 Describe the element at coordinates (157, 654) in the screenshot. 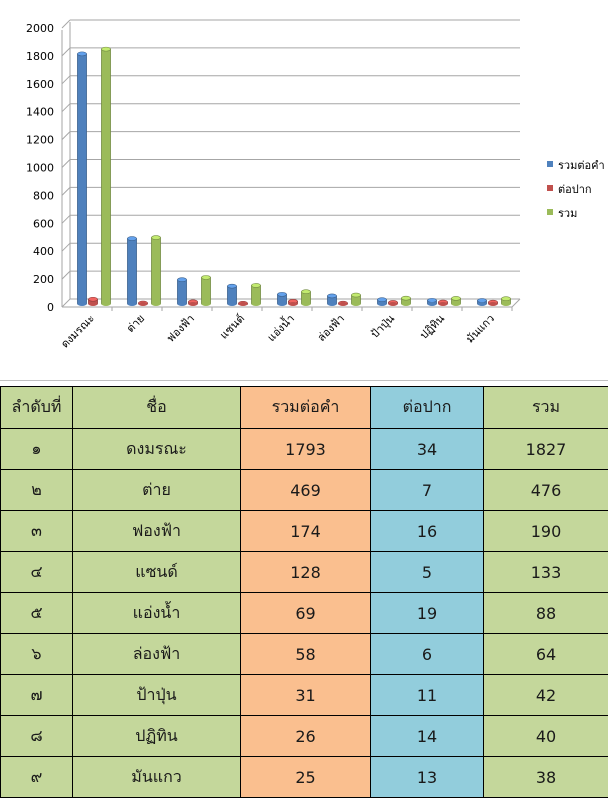

I see `cell-name: ล่องฟ้า` at that location.